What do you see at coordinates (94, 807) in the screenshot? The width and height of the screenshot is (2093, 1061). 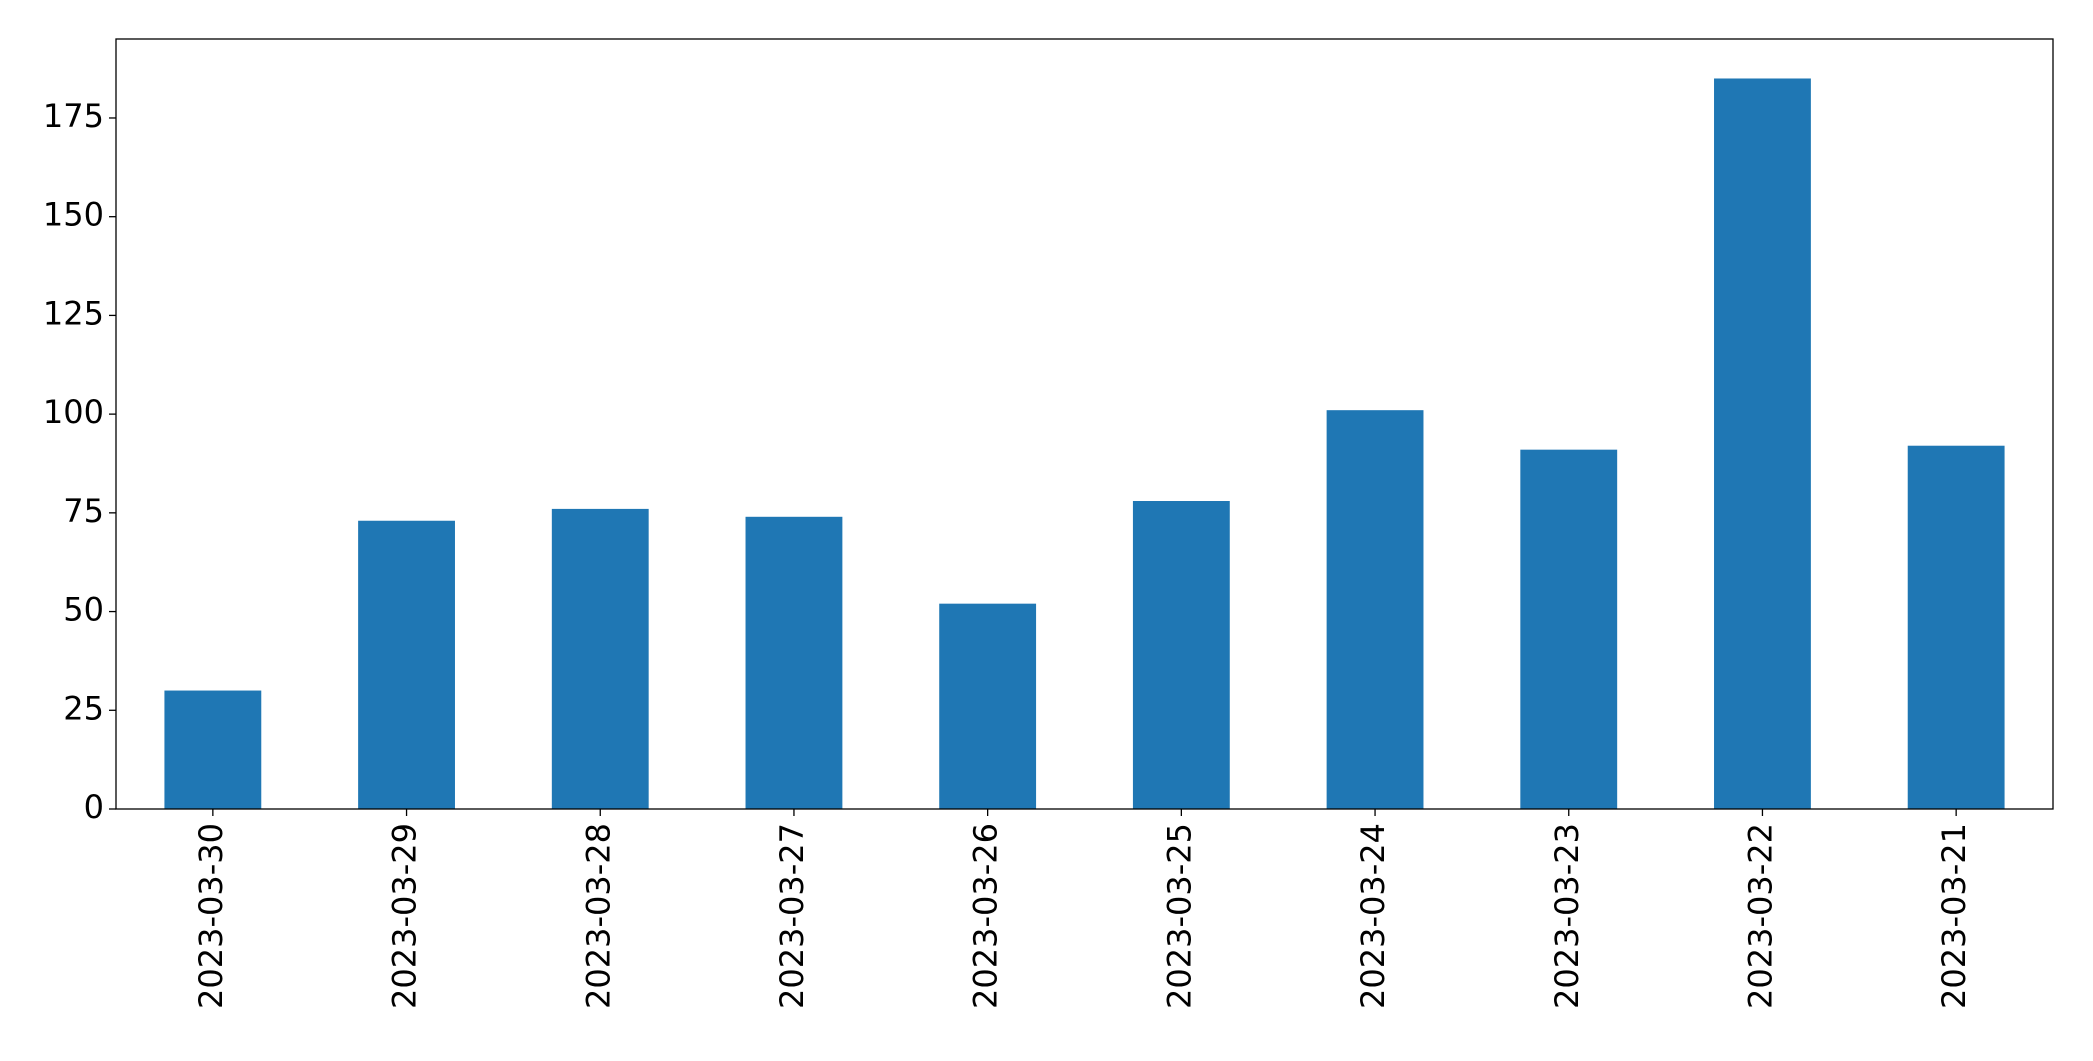 I see `y-tick-label: 0` at bounding box center [94, 807].